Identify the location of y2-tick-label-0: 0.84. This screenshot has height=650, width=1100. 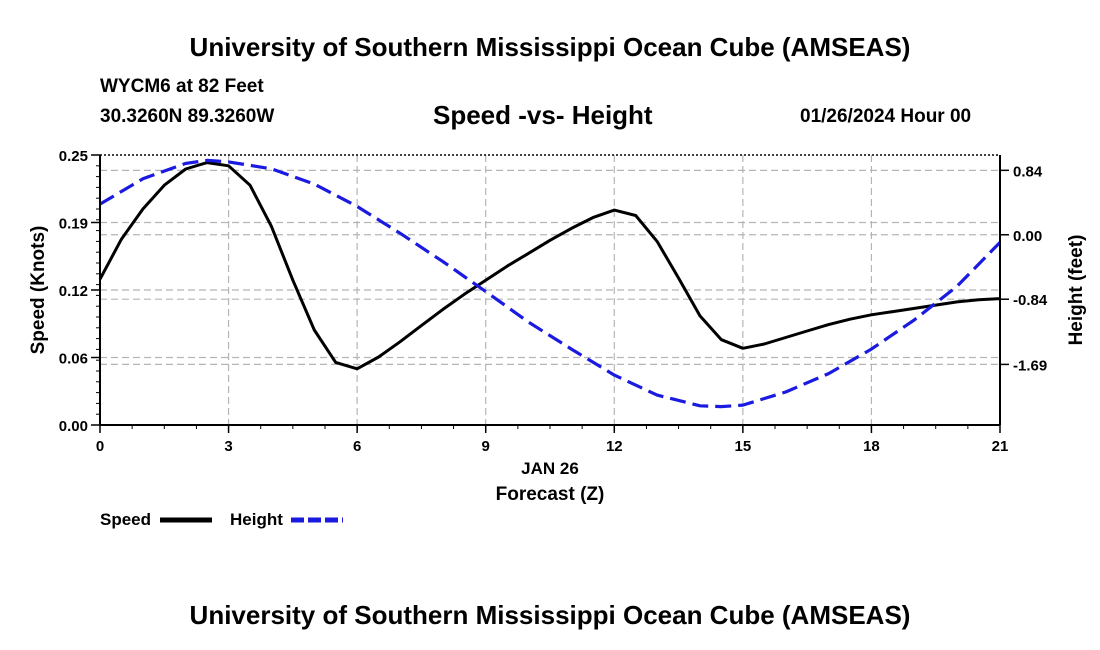
(1028, 171).